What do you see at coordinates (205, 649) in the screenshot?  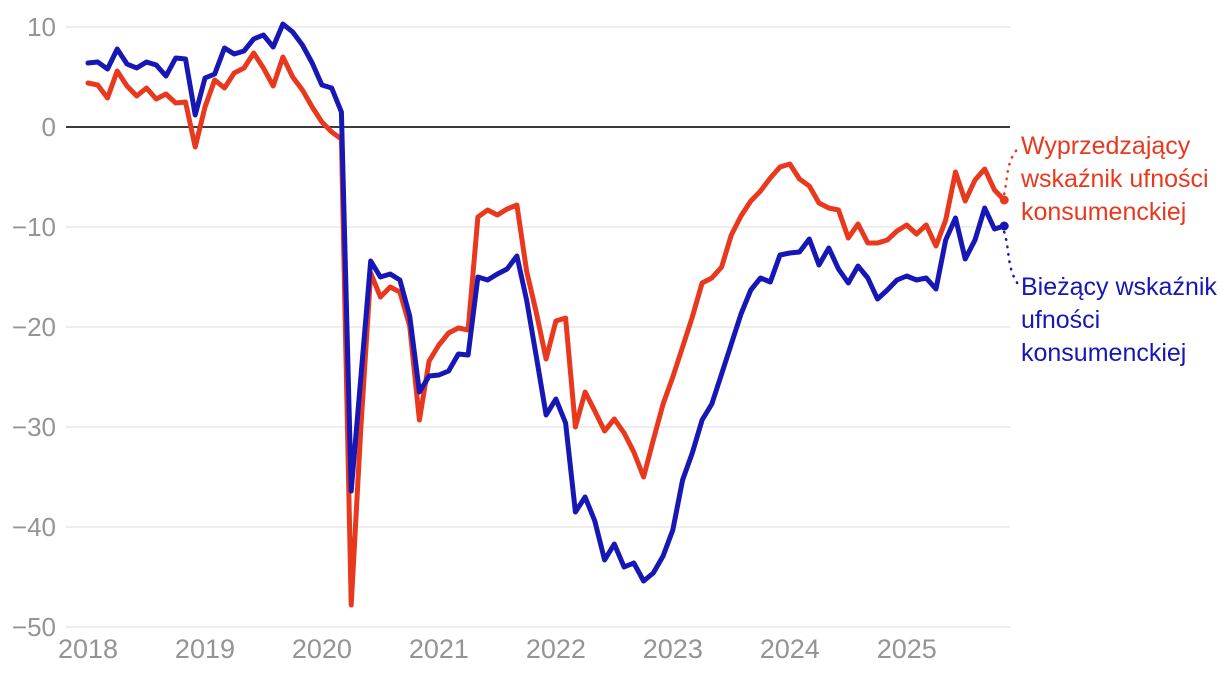 I see `x-tick-label: 2019` at bounding box center [205, 649].